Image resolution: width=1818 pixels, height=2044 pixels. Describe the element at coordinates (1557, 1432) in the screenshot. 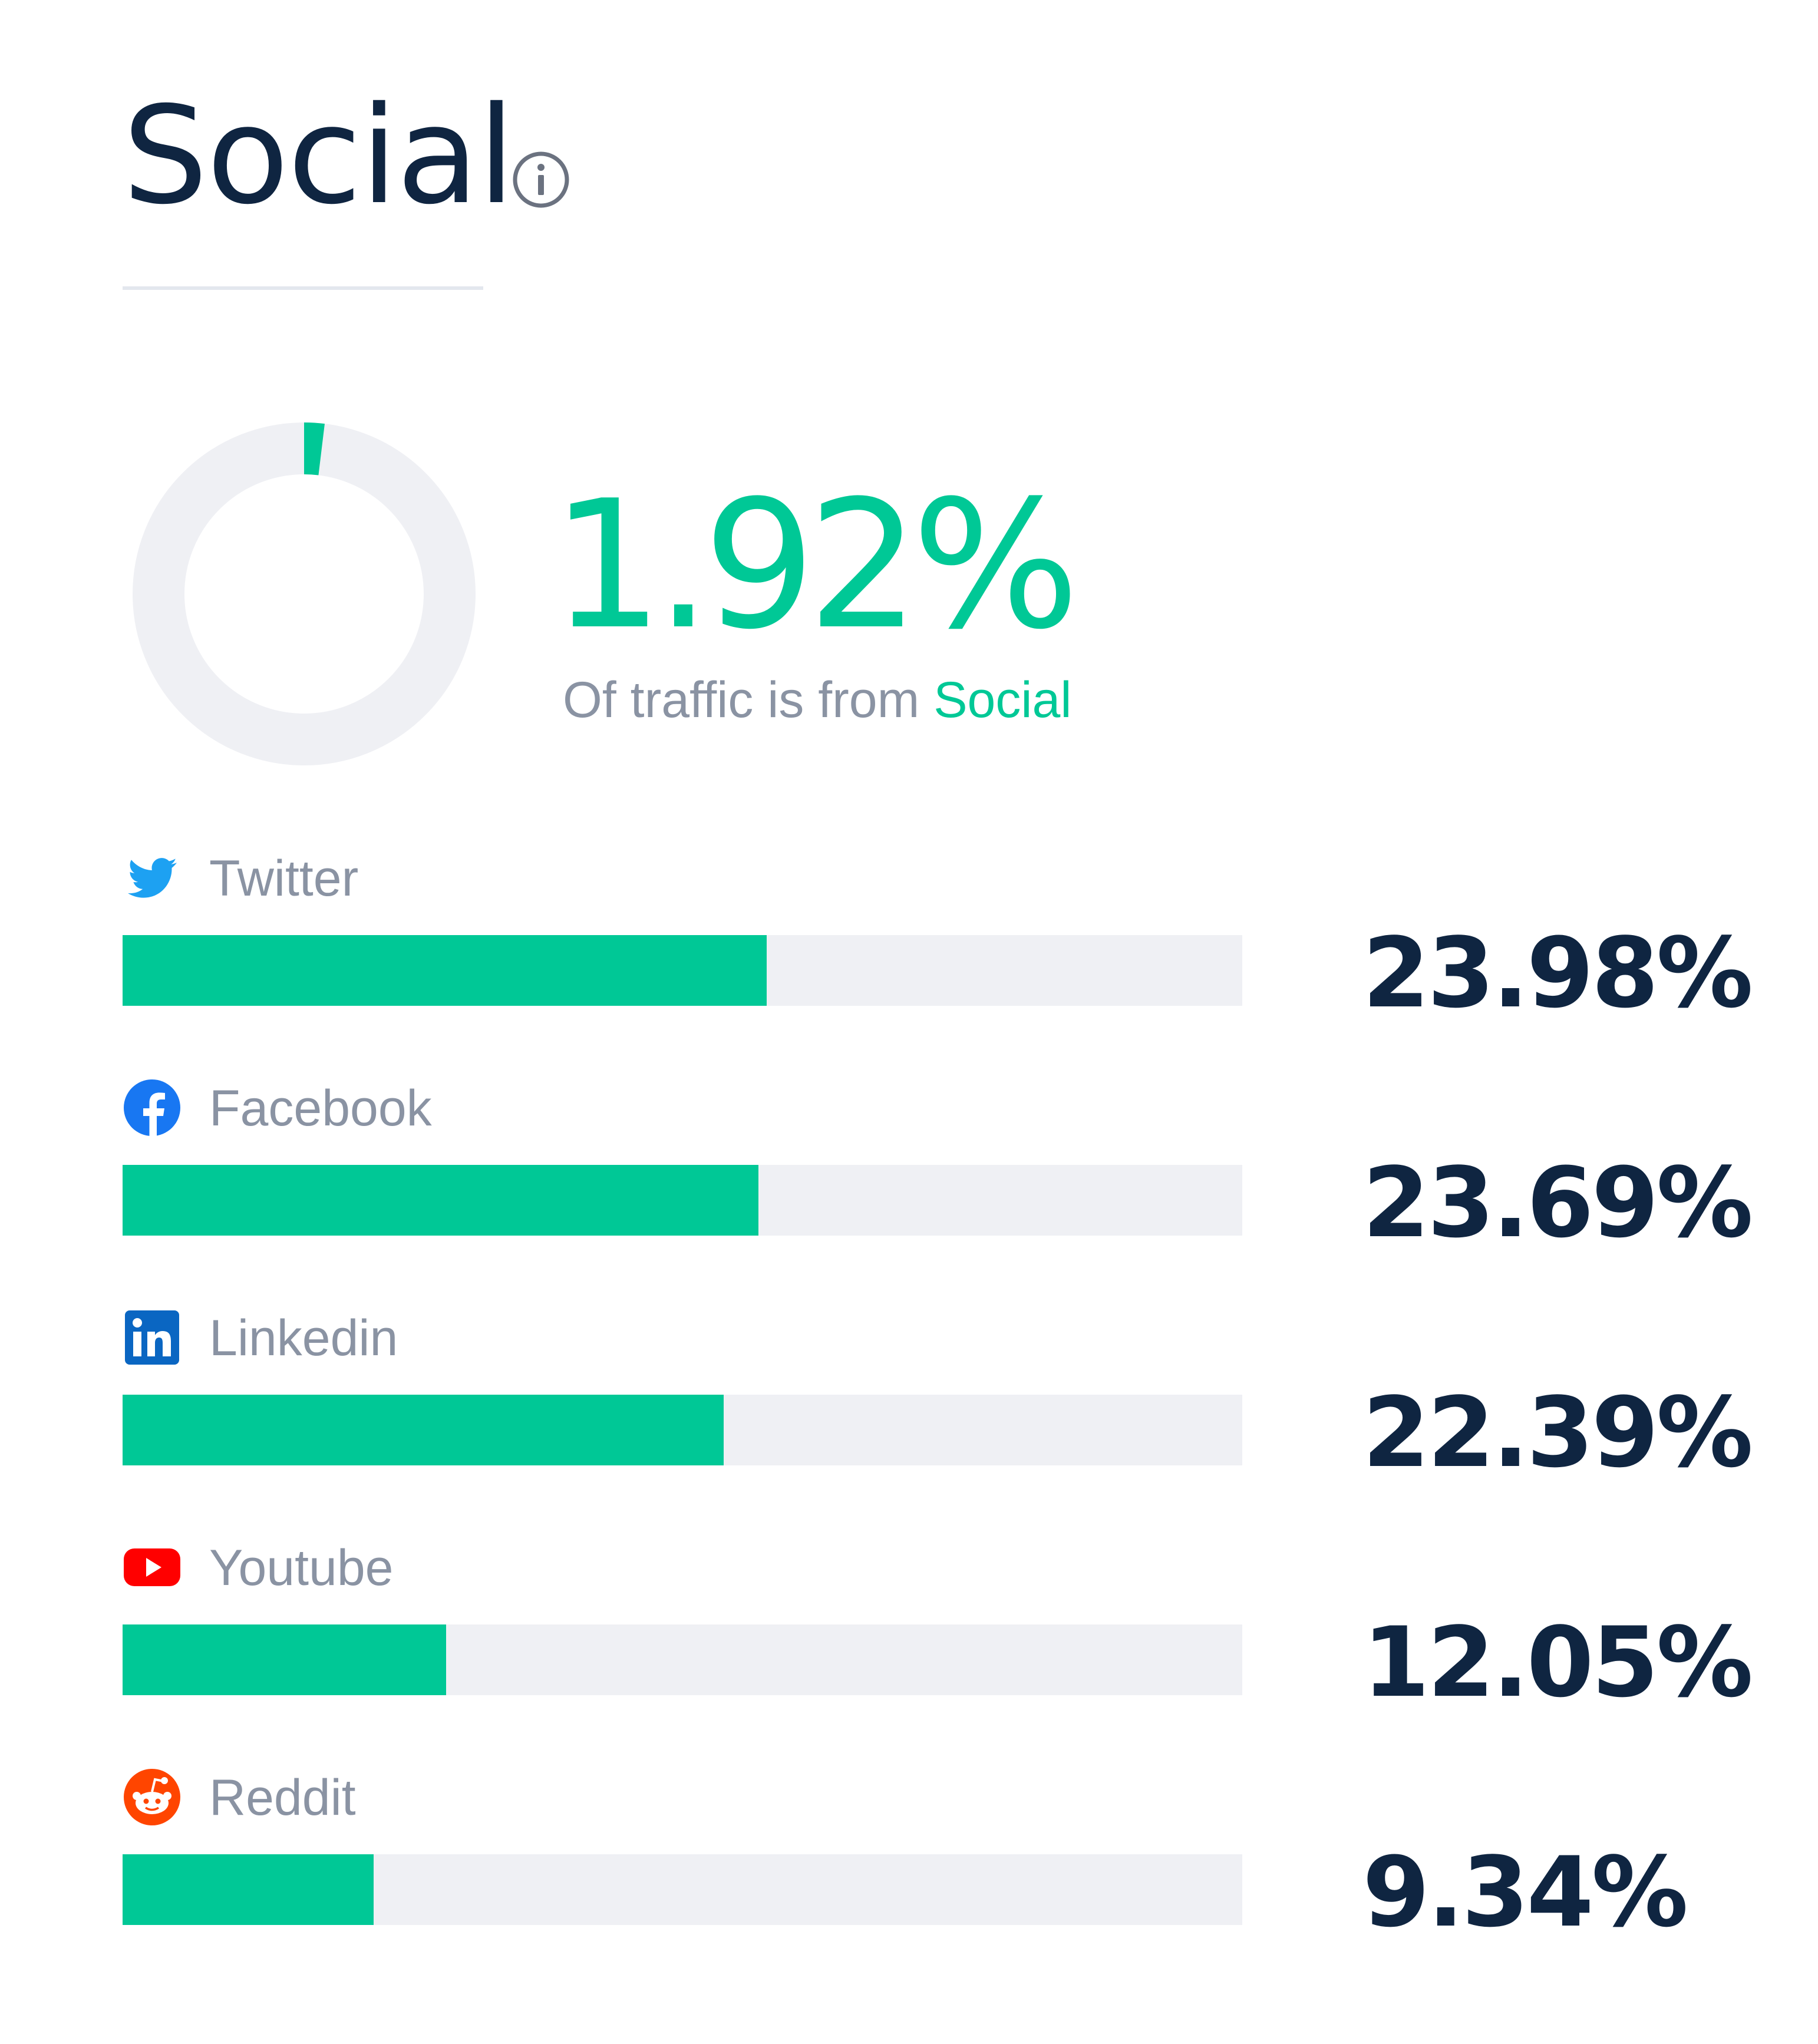

I see `source-percent: 22.39%` at that location.